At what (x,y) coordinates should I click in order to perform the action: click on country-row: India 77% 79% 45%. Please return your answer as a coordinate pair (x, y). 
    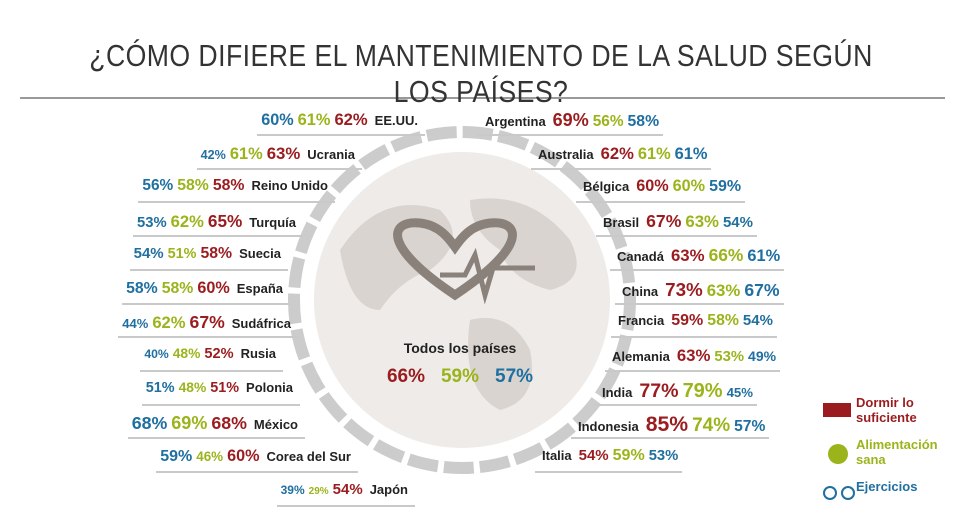
    Looking at the image, I should click on (676, 393).